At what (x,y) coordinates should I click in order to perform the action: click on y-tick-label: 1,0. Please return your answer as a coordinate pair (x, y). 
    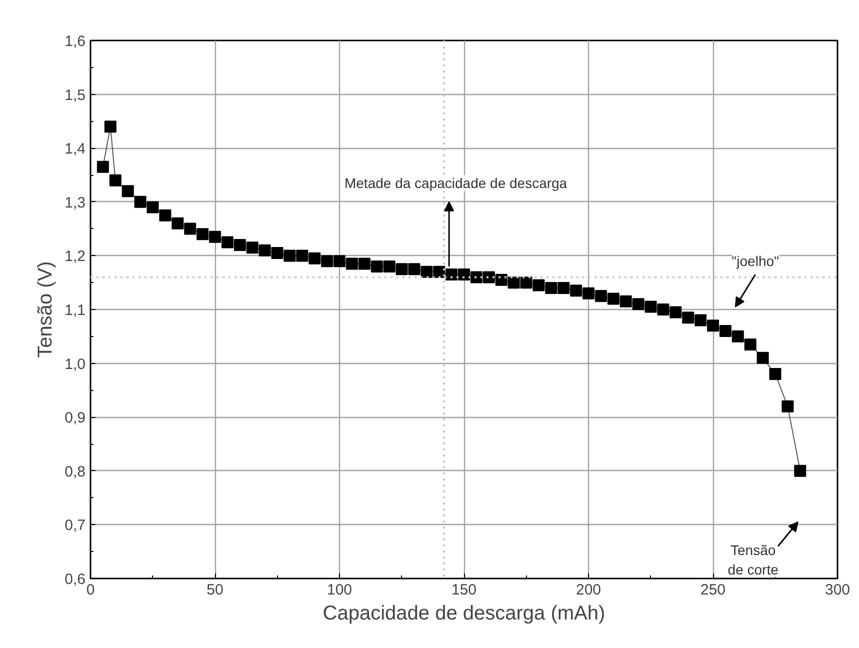
    Looking at the image, I should click on (75, 364).